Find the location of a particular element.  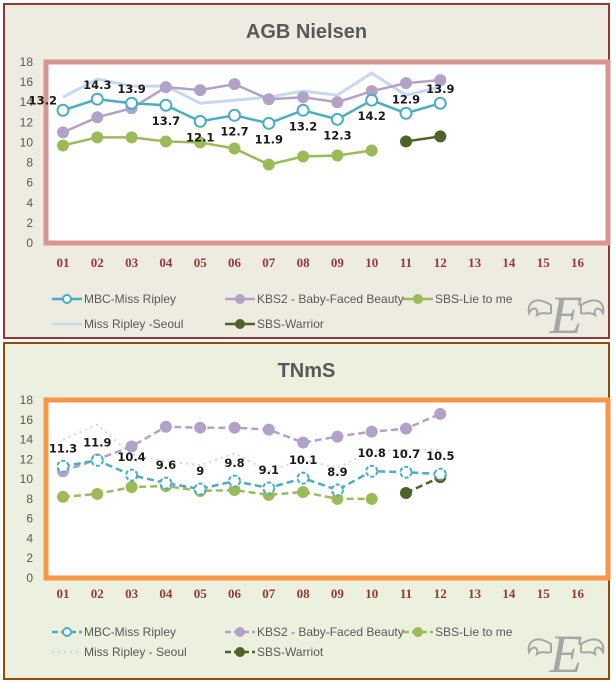

data-label: 12.9 is located at coordinates (406, 99).